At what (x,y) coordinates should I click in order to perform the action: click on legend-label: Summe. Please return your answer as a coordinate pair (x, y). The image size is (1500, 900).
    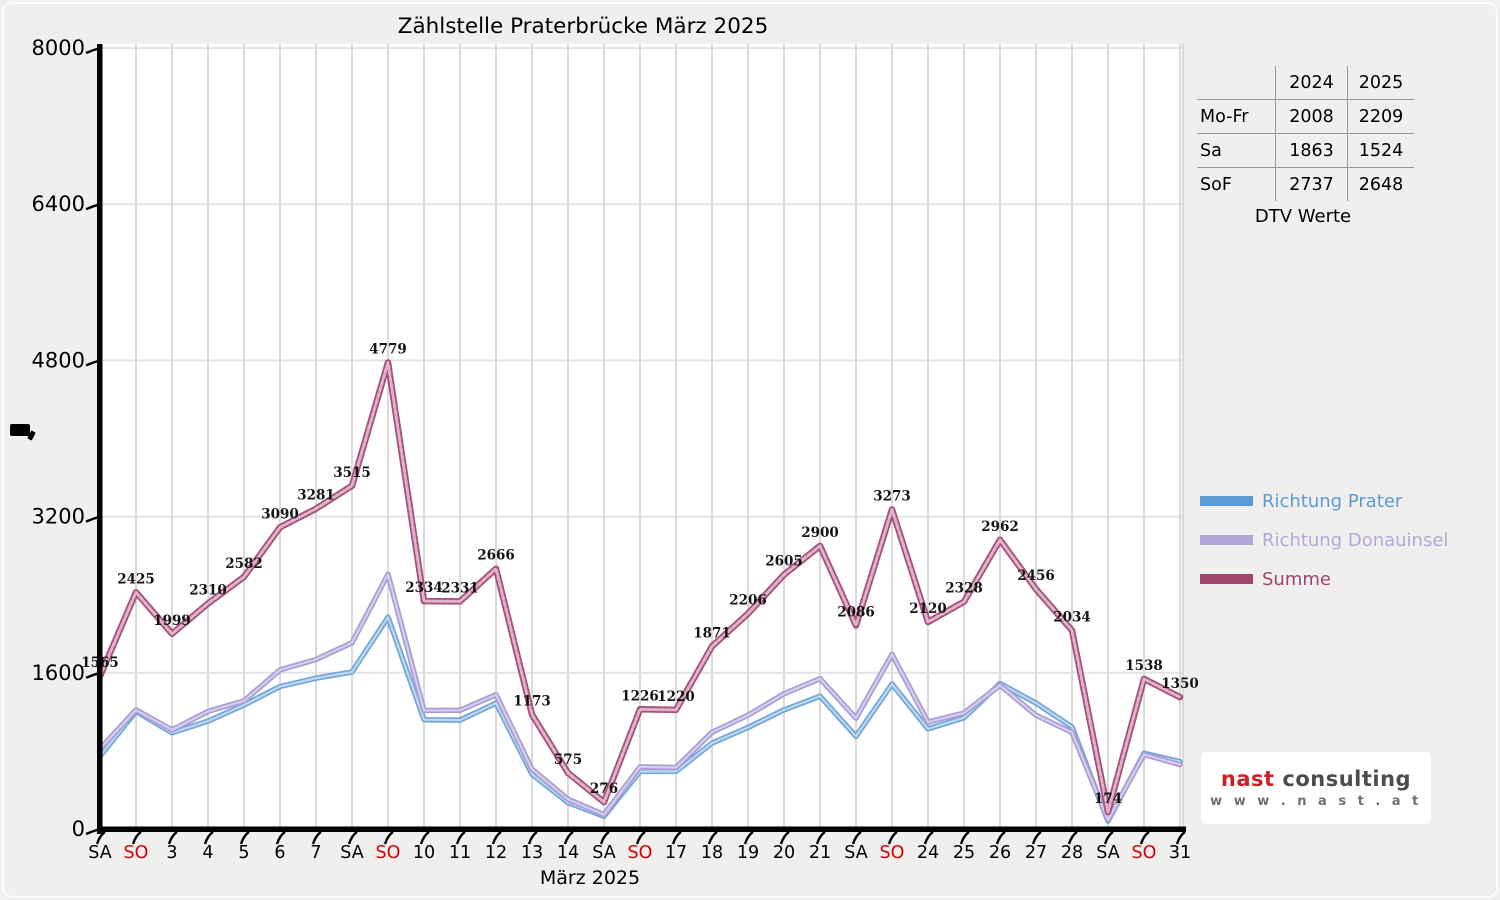
    Looking at the image, I should click on (1296, 579).